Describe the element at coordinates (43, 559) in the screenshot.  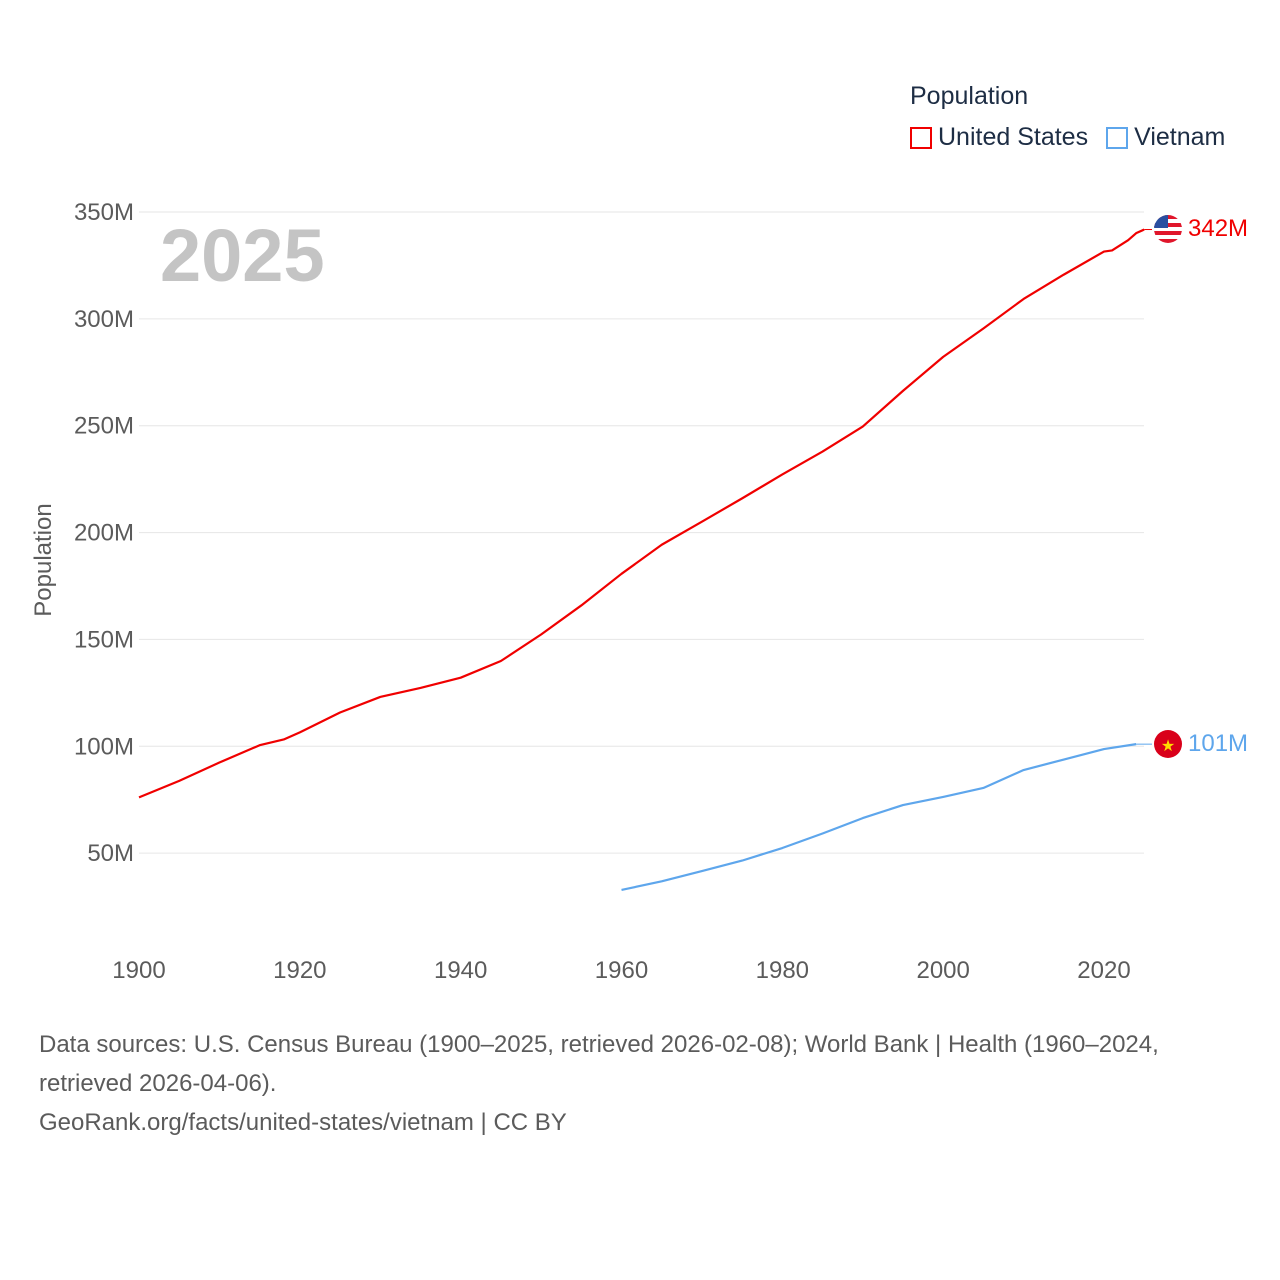
I see `y-axis-label: Population` at that location.